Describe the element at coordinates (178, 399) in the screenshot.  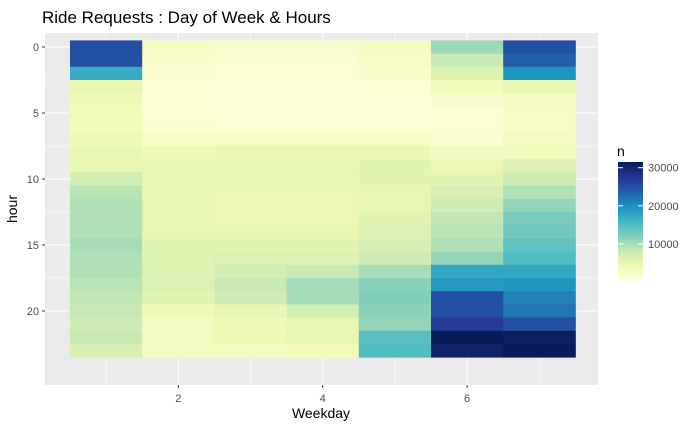
I see `x-tick-label: 2` at that location.